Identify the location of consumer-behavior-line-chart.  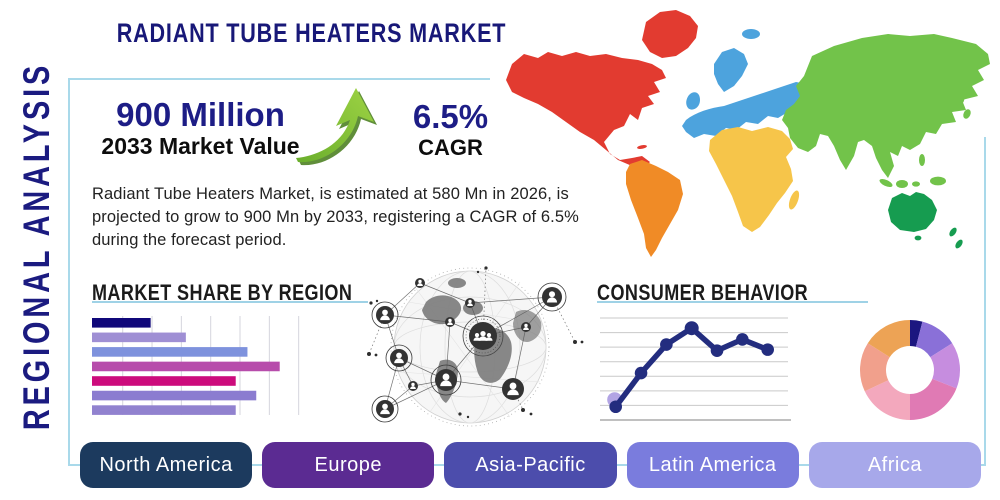
(695, 369).